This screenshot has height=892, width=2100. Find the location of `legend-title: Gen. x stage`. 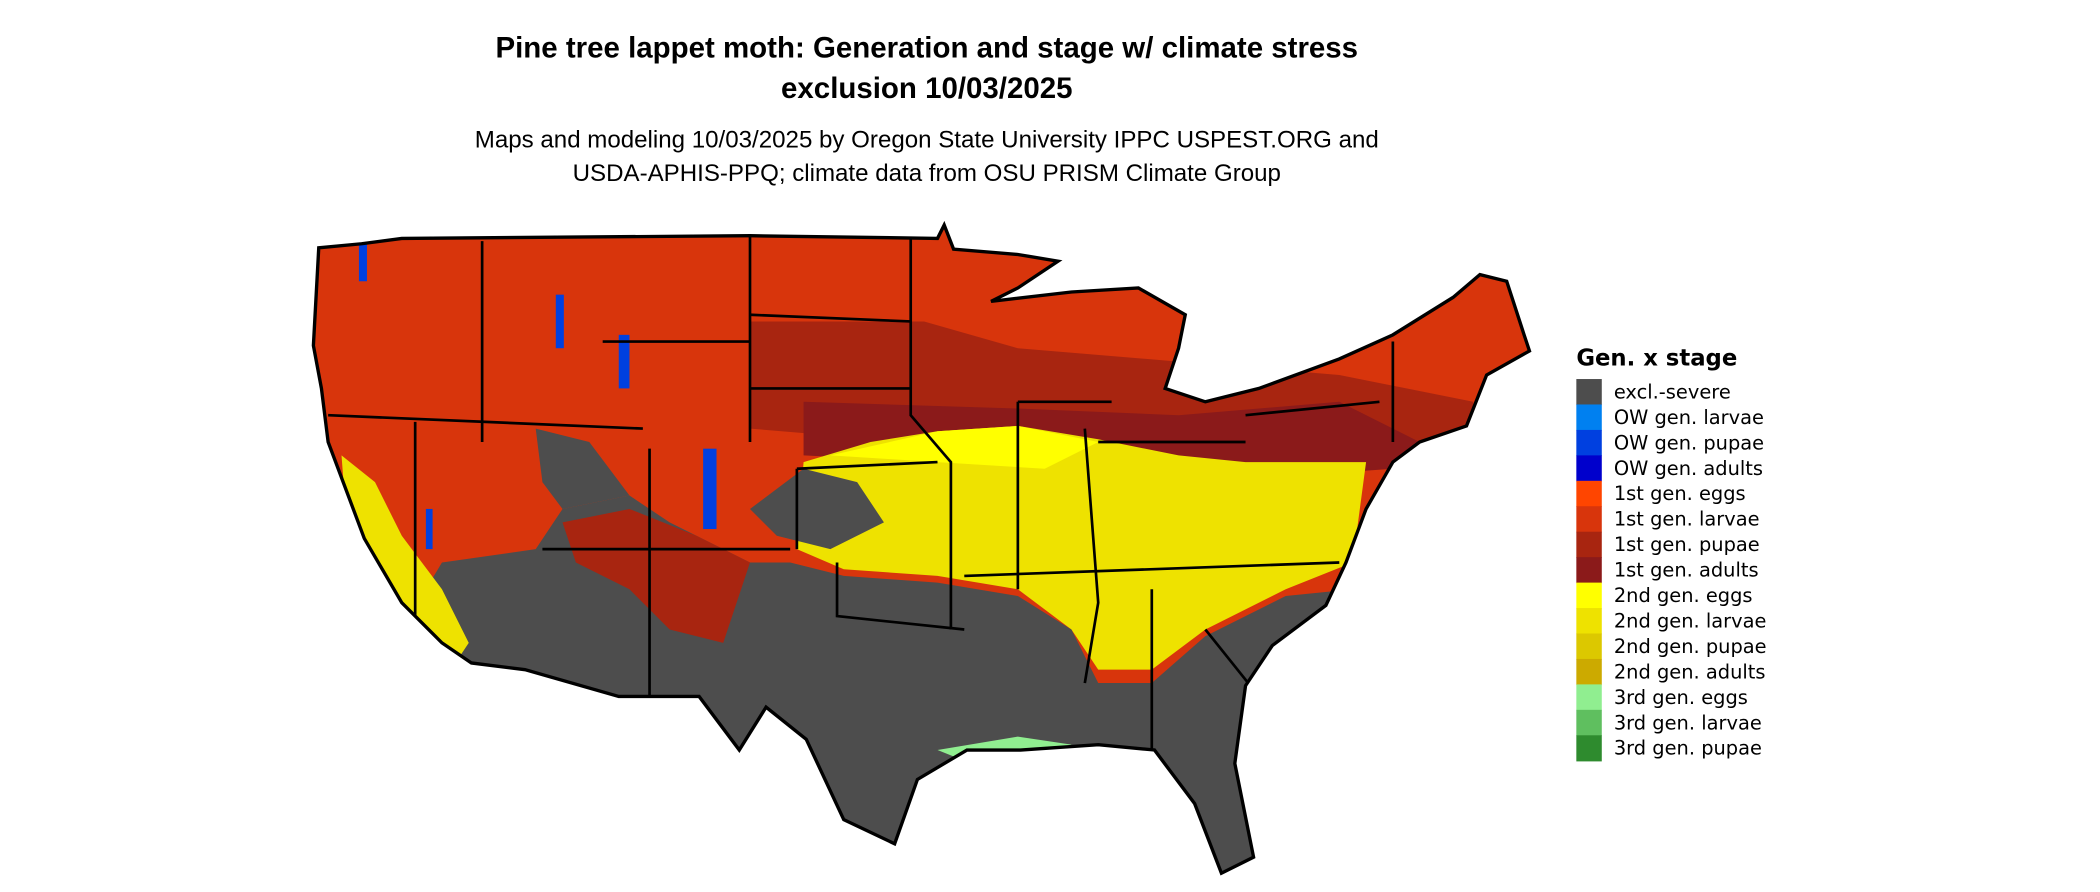

legend-title: Gen. x stage is located at coordinates (1656, 359).